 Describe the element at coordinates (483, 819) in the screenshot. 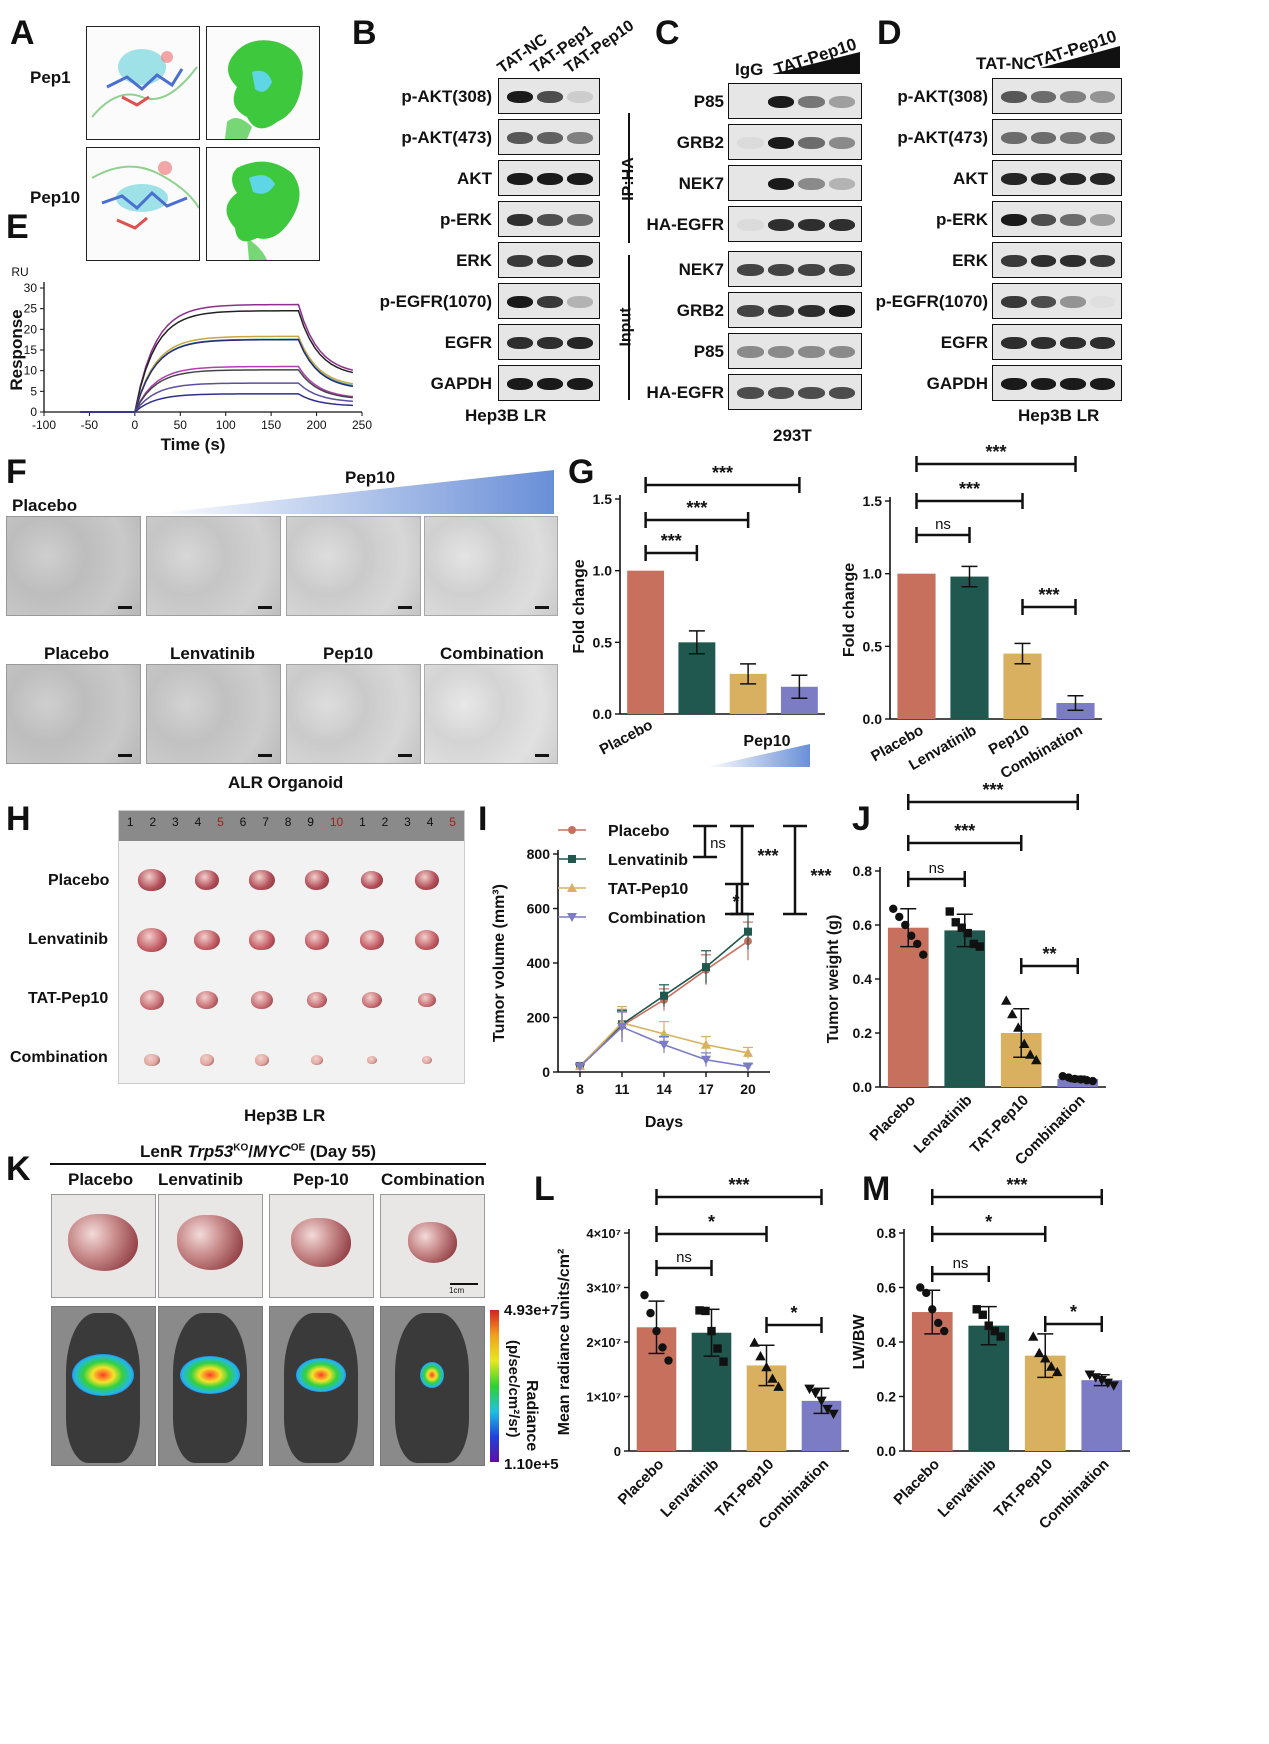

I see `panel-label-i: I` at that location.